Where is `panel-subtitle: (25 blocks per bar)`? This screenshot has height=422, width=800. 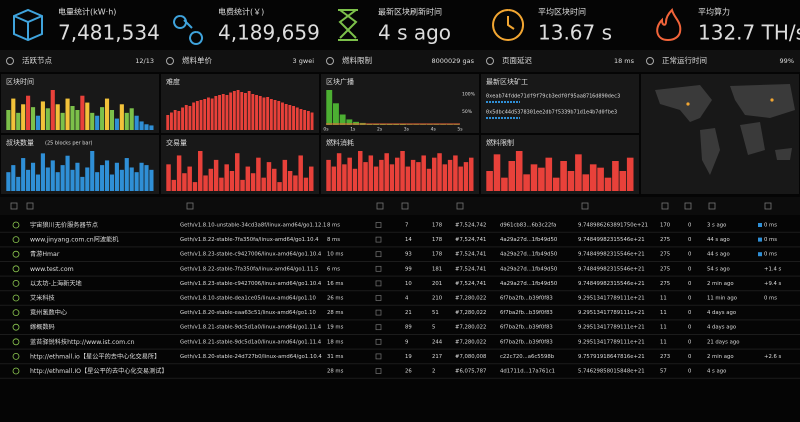 panel-subtitle: (25 blocks per bar) is located at coordinates (69, 144).